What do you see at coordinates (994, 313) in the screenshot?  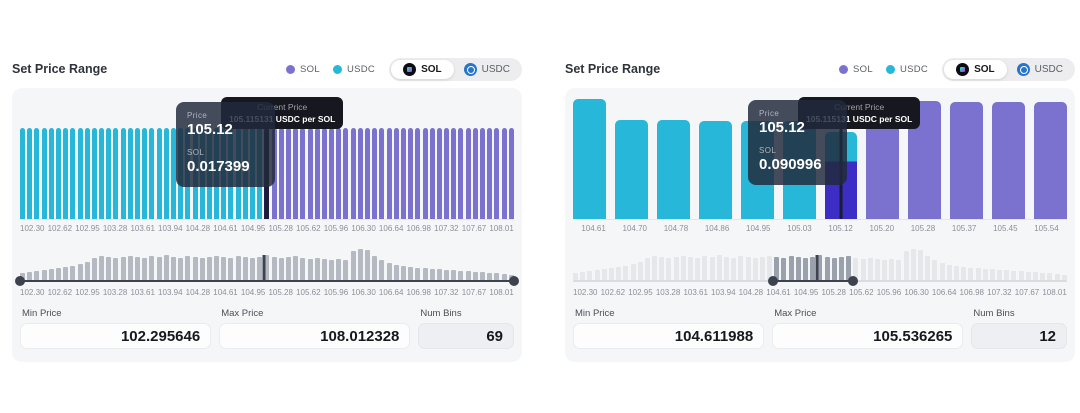 I see `num-bins-label: Num Bins` at bounding box center [994, 313].